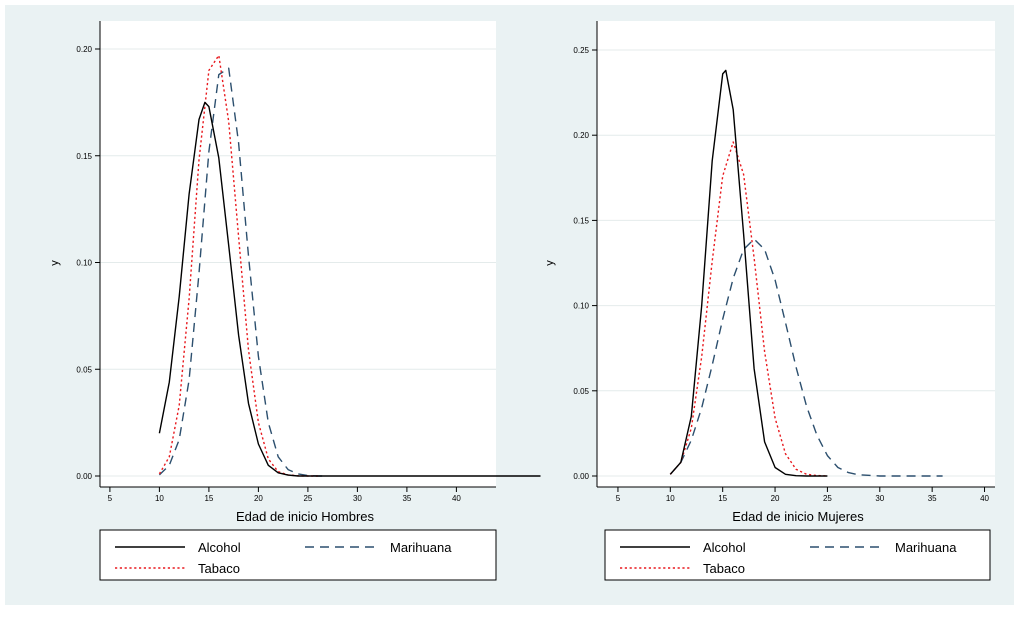  What do you see at coordinates (581, 50) in the screenshot?
I see `y-tick-label: 0.25` at bounding box center [581, 50].